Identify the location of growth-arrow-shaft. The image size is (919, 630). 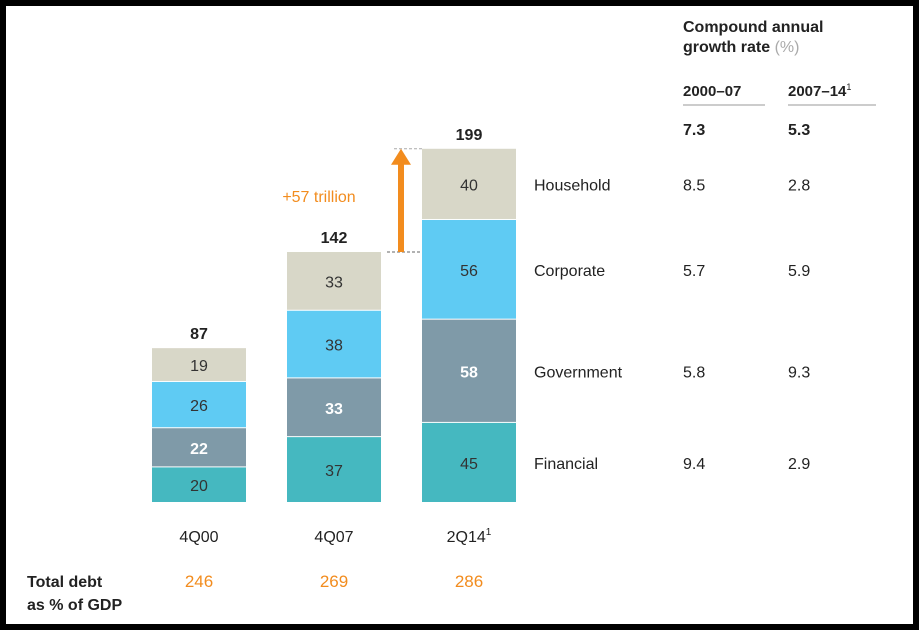
(401, 207).